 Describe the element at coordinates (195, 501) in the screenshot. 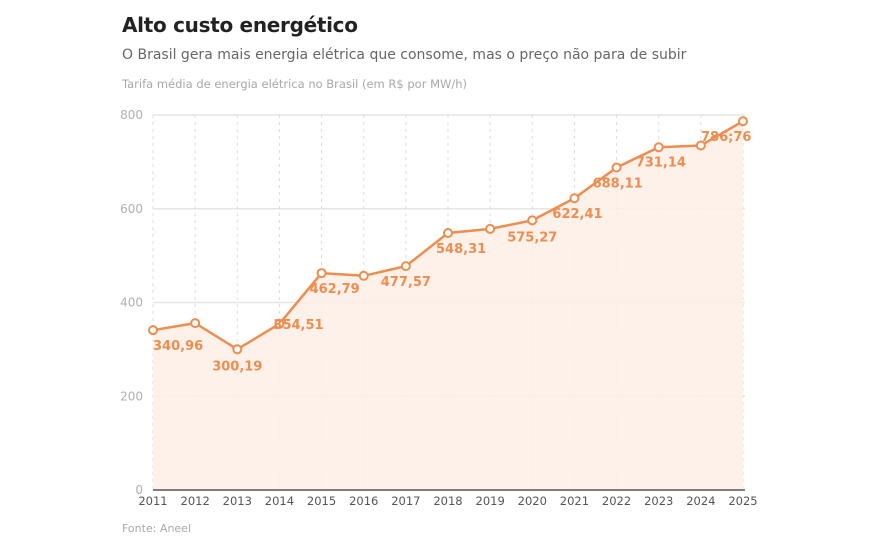

I see `x-tick-label: 2012` at that location.